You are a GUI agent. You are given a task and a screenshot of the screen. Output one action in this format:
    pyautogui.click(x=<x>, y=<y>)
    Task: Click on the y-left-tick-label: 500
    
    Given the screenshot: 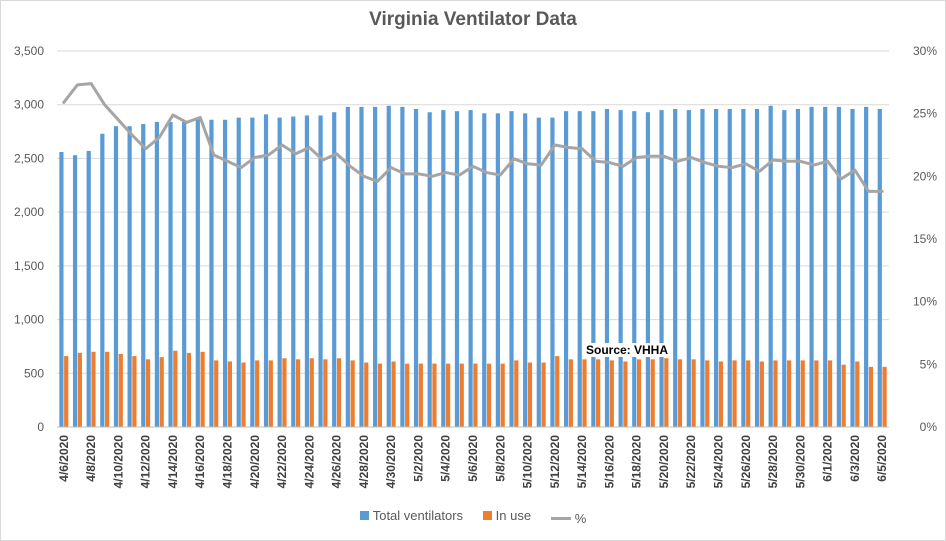 What is the action you would take?
    pyautogui.click(x=34, y=373)
    